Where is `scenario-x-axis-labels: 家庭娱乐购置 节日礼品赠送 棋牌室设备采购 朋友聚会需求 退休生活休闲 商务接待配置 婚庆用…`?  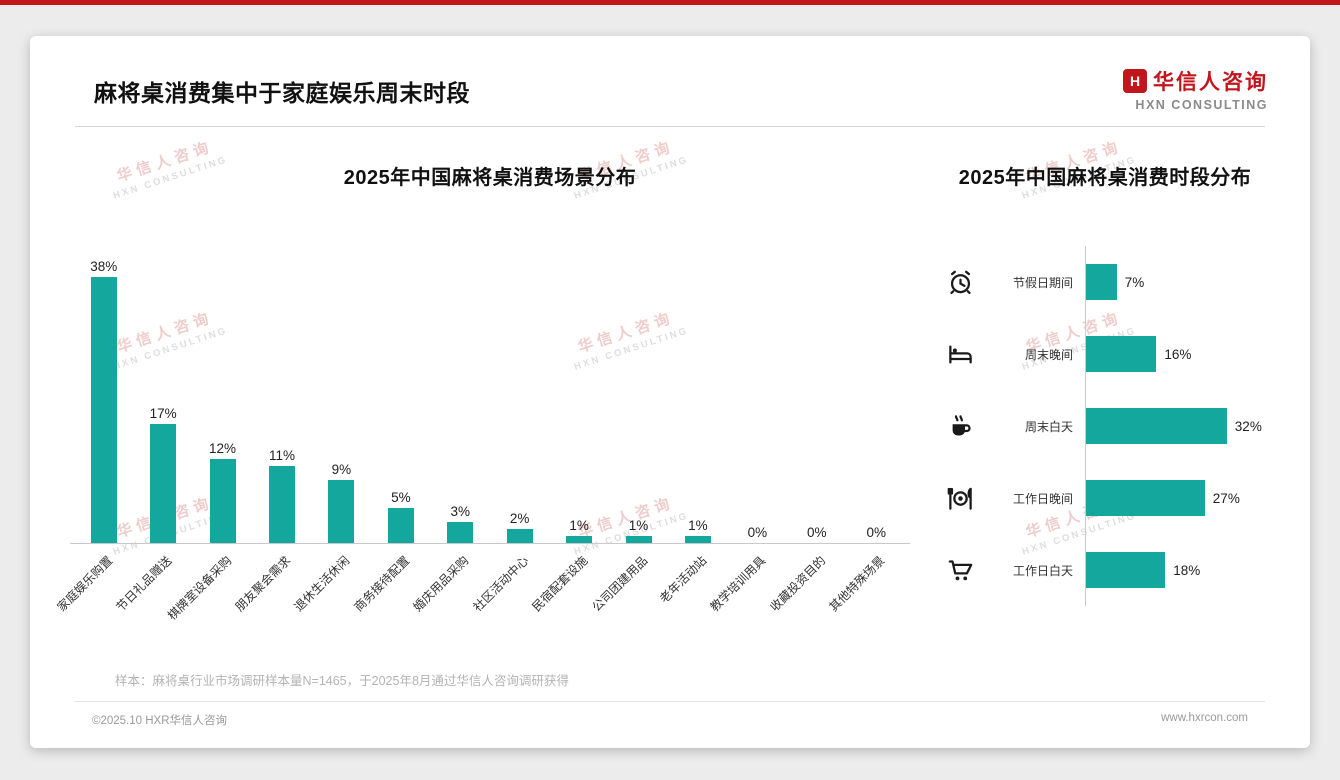
scenario-x-axis-labels: 家庭娱乐购置 节日礼品赠送 棋牌室设备采购 朋友聚会需求 退休生活休闲 商务接待配置 婚庆用… is located at coordinates (482, 594).